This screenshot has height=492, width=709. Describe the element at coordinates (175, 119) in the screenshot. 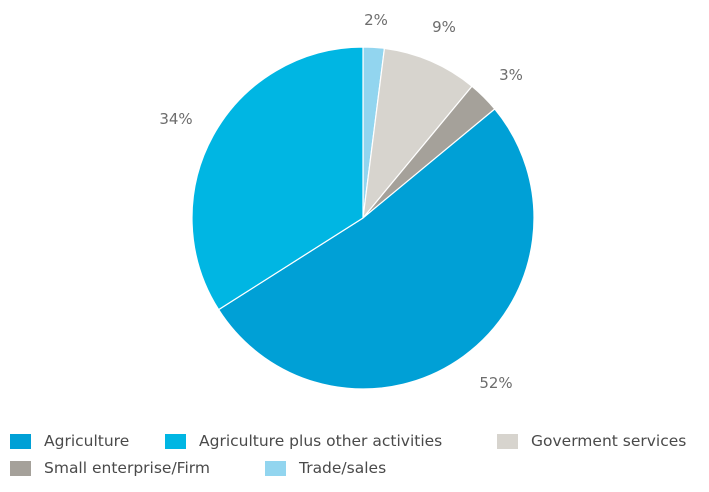

I see `pie-slice-label-agriculture-plus-other-activities: 34%` at that location.